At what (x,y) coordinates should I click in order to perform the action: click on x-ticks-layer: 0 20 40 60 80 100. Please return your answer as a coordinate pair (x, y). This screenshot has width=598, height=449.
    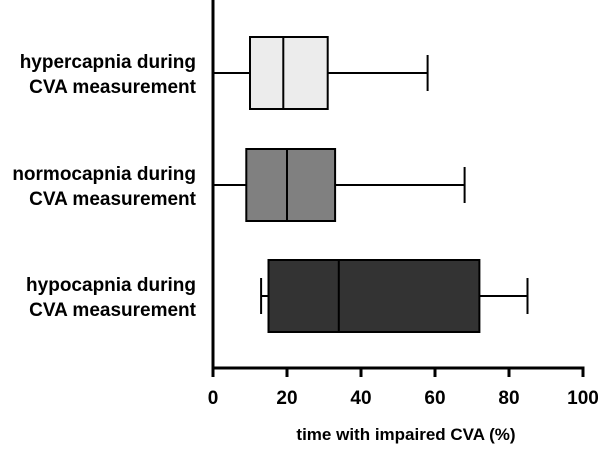
    Looking at the image, I should click on (403, 388).